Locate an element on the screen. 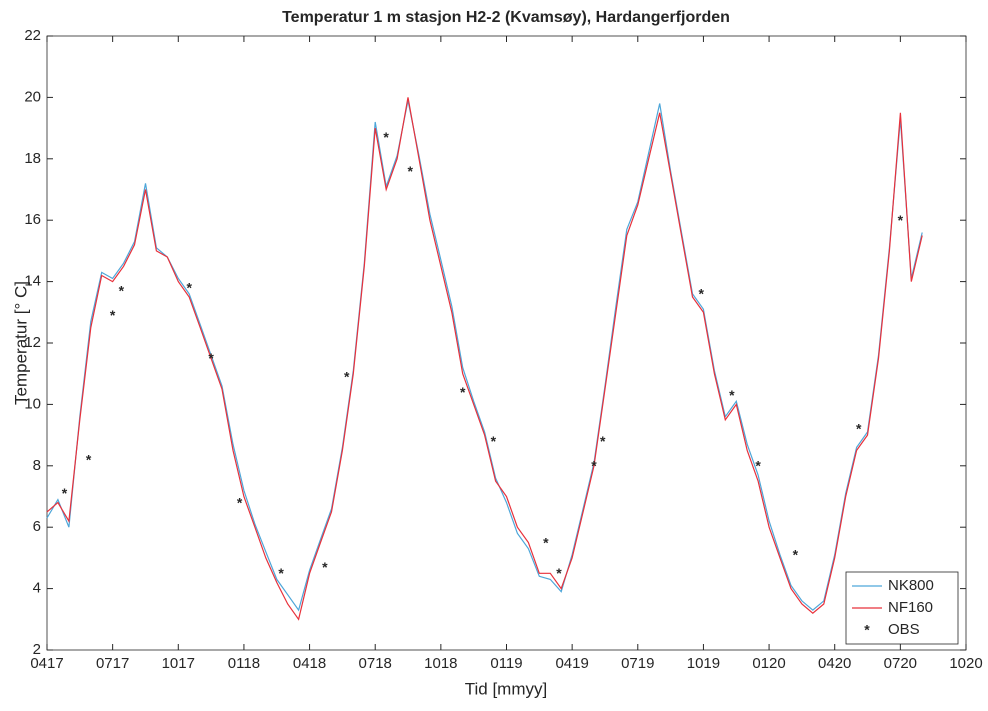  x-tick-label: 0718 is located at coordinates (375, 663).